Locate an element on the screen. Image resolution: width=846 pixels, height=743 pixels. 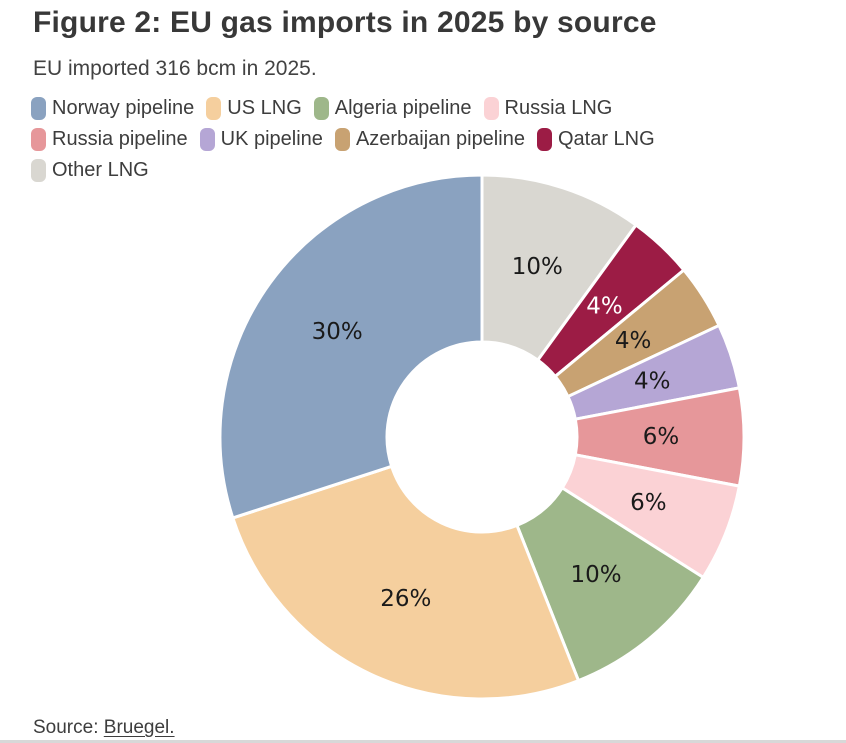
legend-label: Algeria pipeline is located at coordinates (403, 108).